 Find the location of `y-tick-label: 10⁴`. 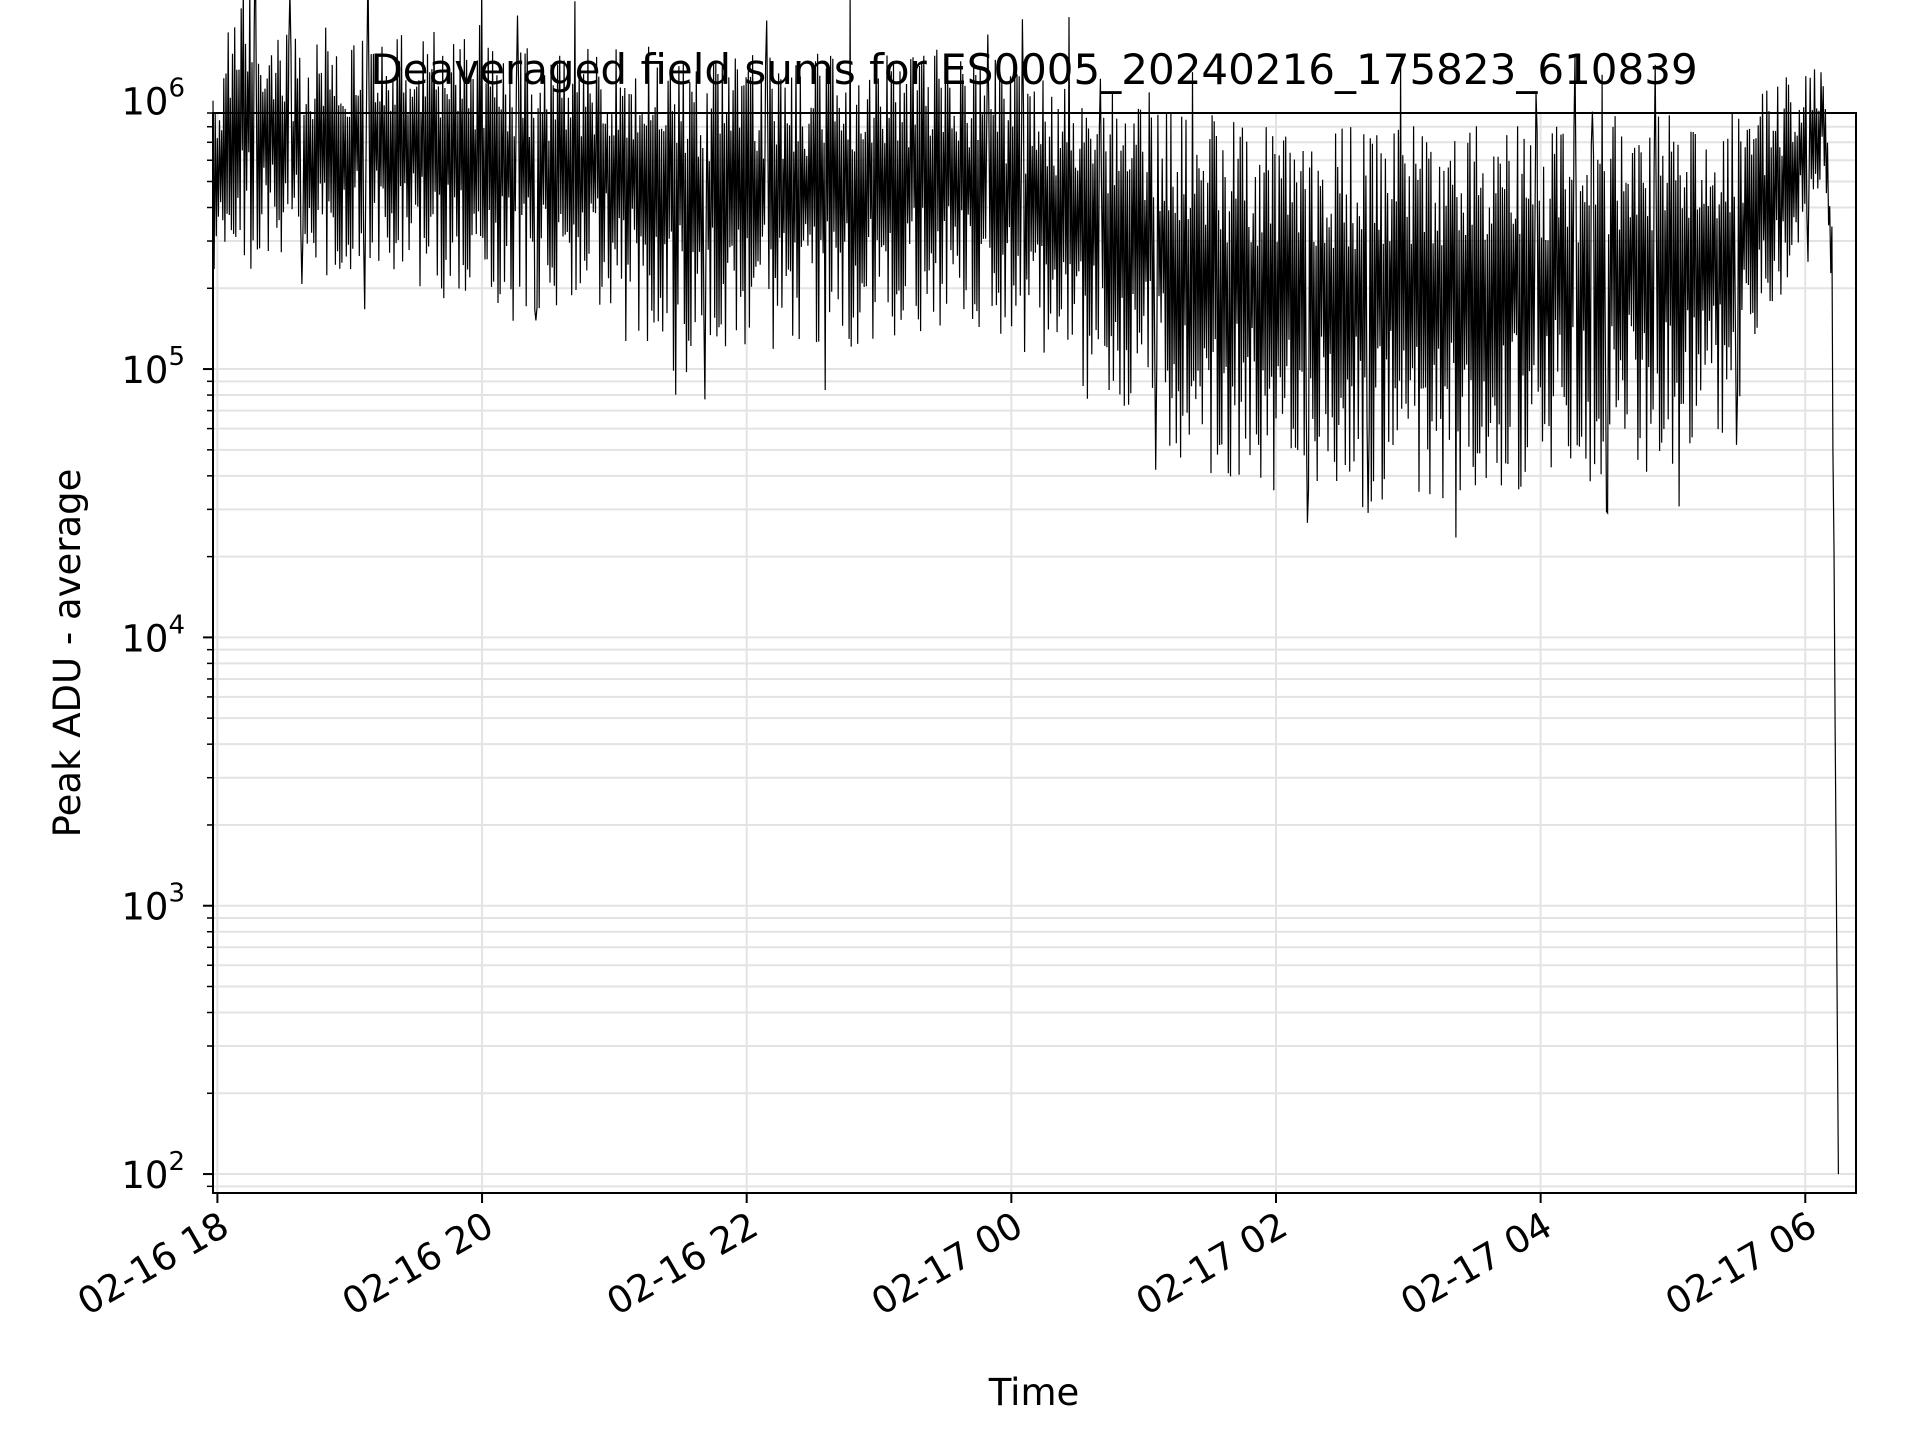

y-tick-label: 10⁴ is located at coordinates (153, 635).